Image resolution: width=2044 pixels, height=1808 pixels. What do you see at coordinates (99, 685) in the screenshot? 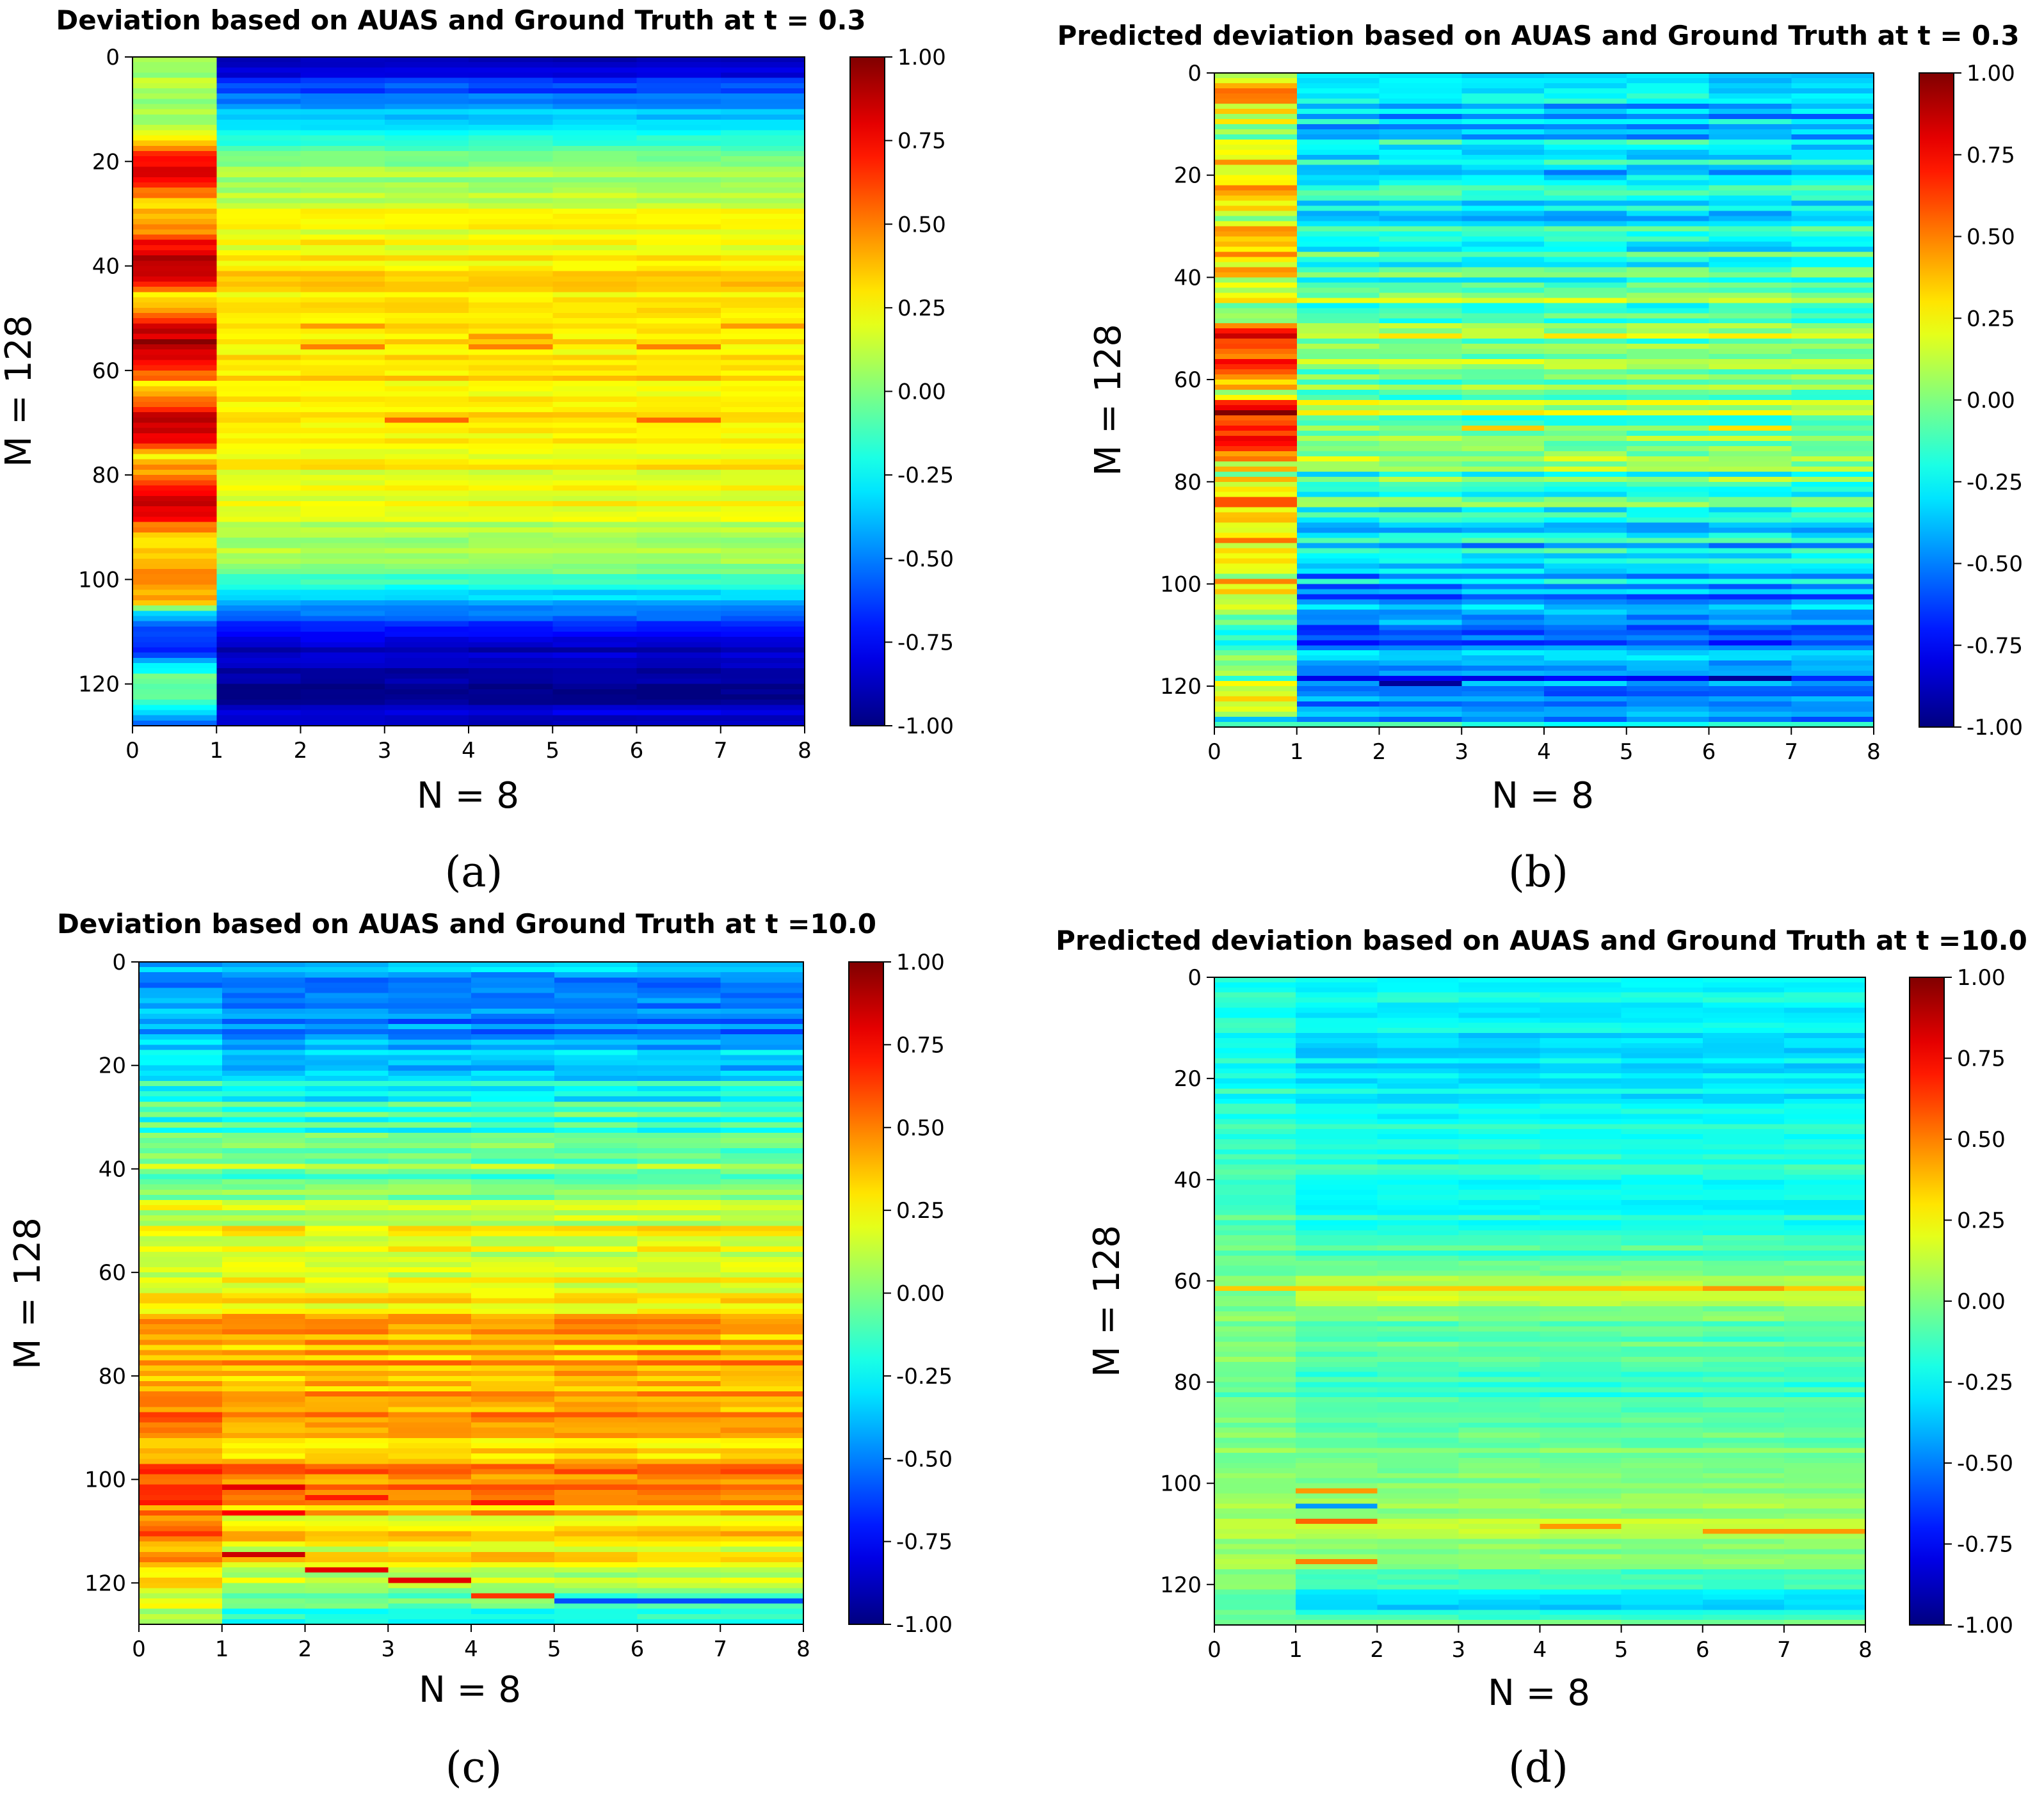
I see `y-tick-label: 120` at bounding box center [99, 685].